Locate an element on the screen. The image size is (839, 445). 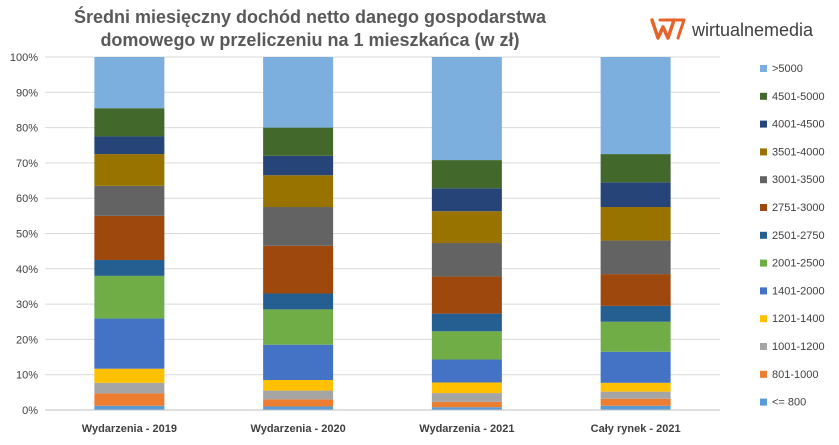
x-tick-label: Wydarzenia - 2020 is located at coordinates (298, 429).